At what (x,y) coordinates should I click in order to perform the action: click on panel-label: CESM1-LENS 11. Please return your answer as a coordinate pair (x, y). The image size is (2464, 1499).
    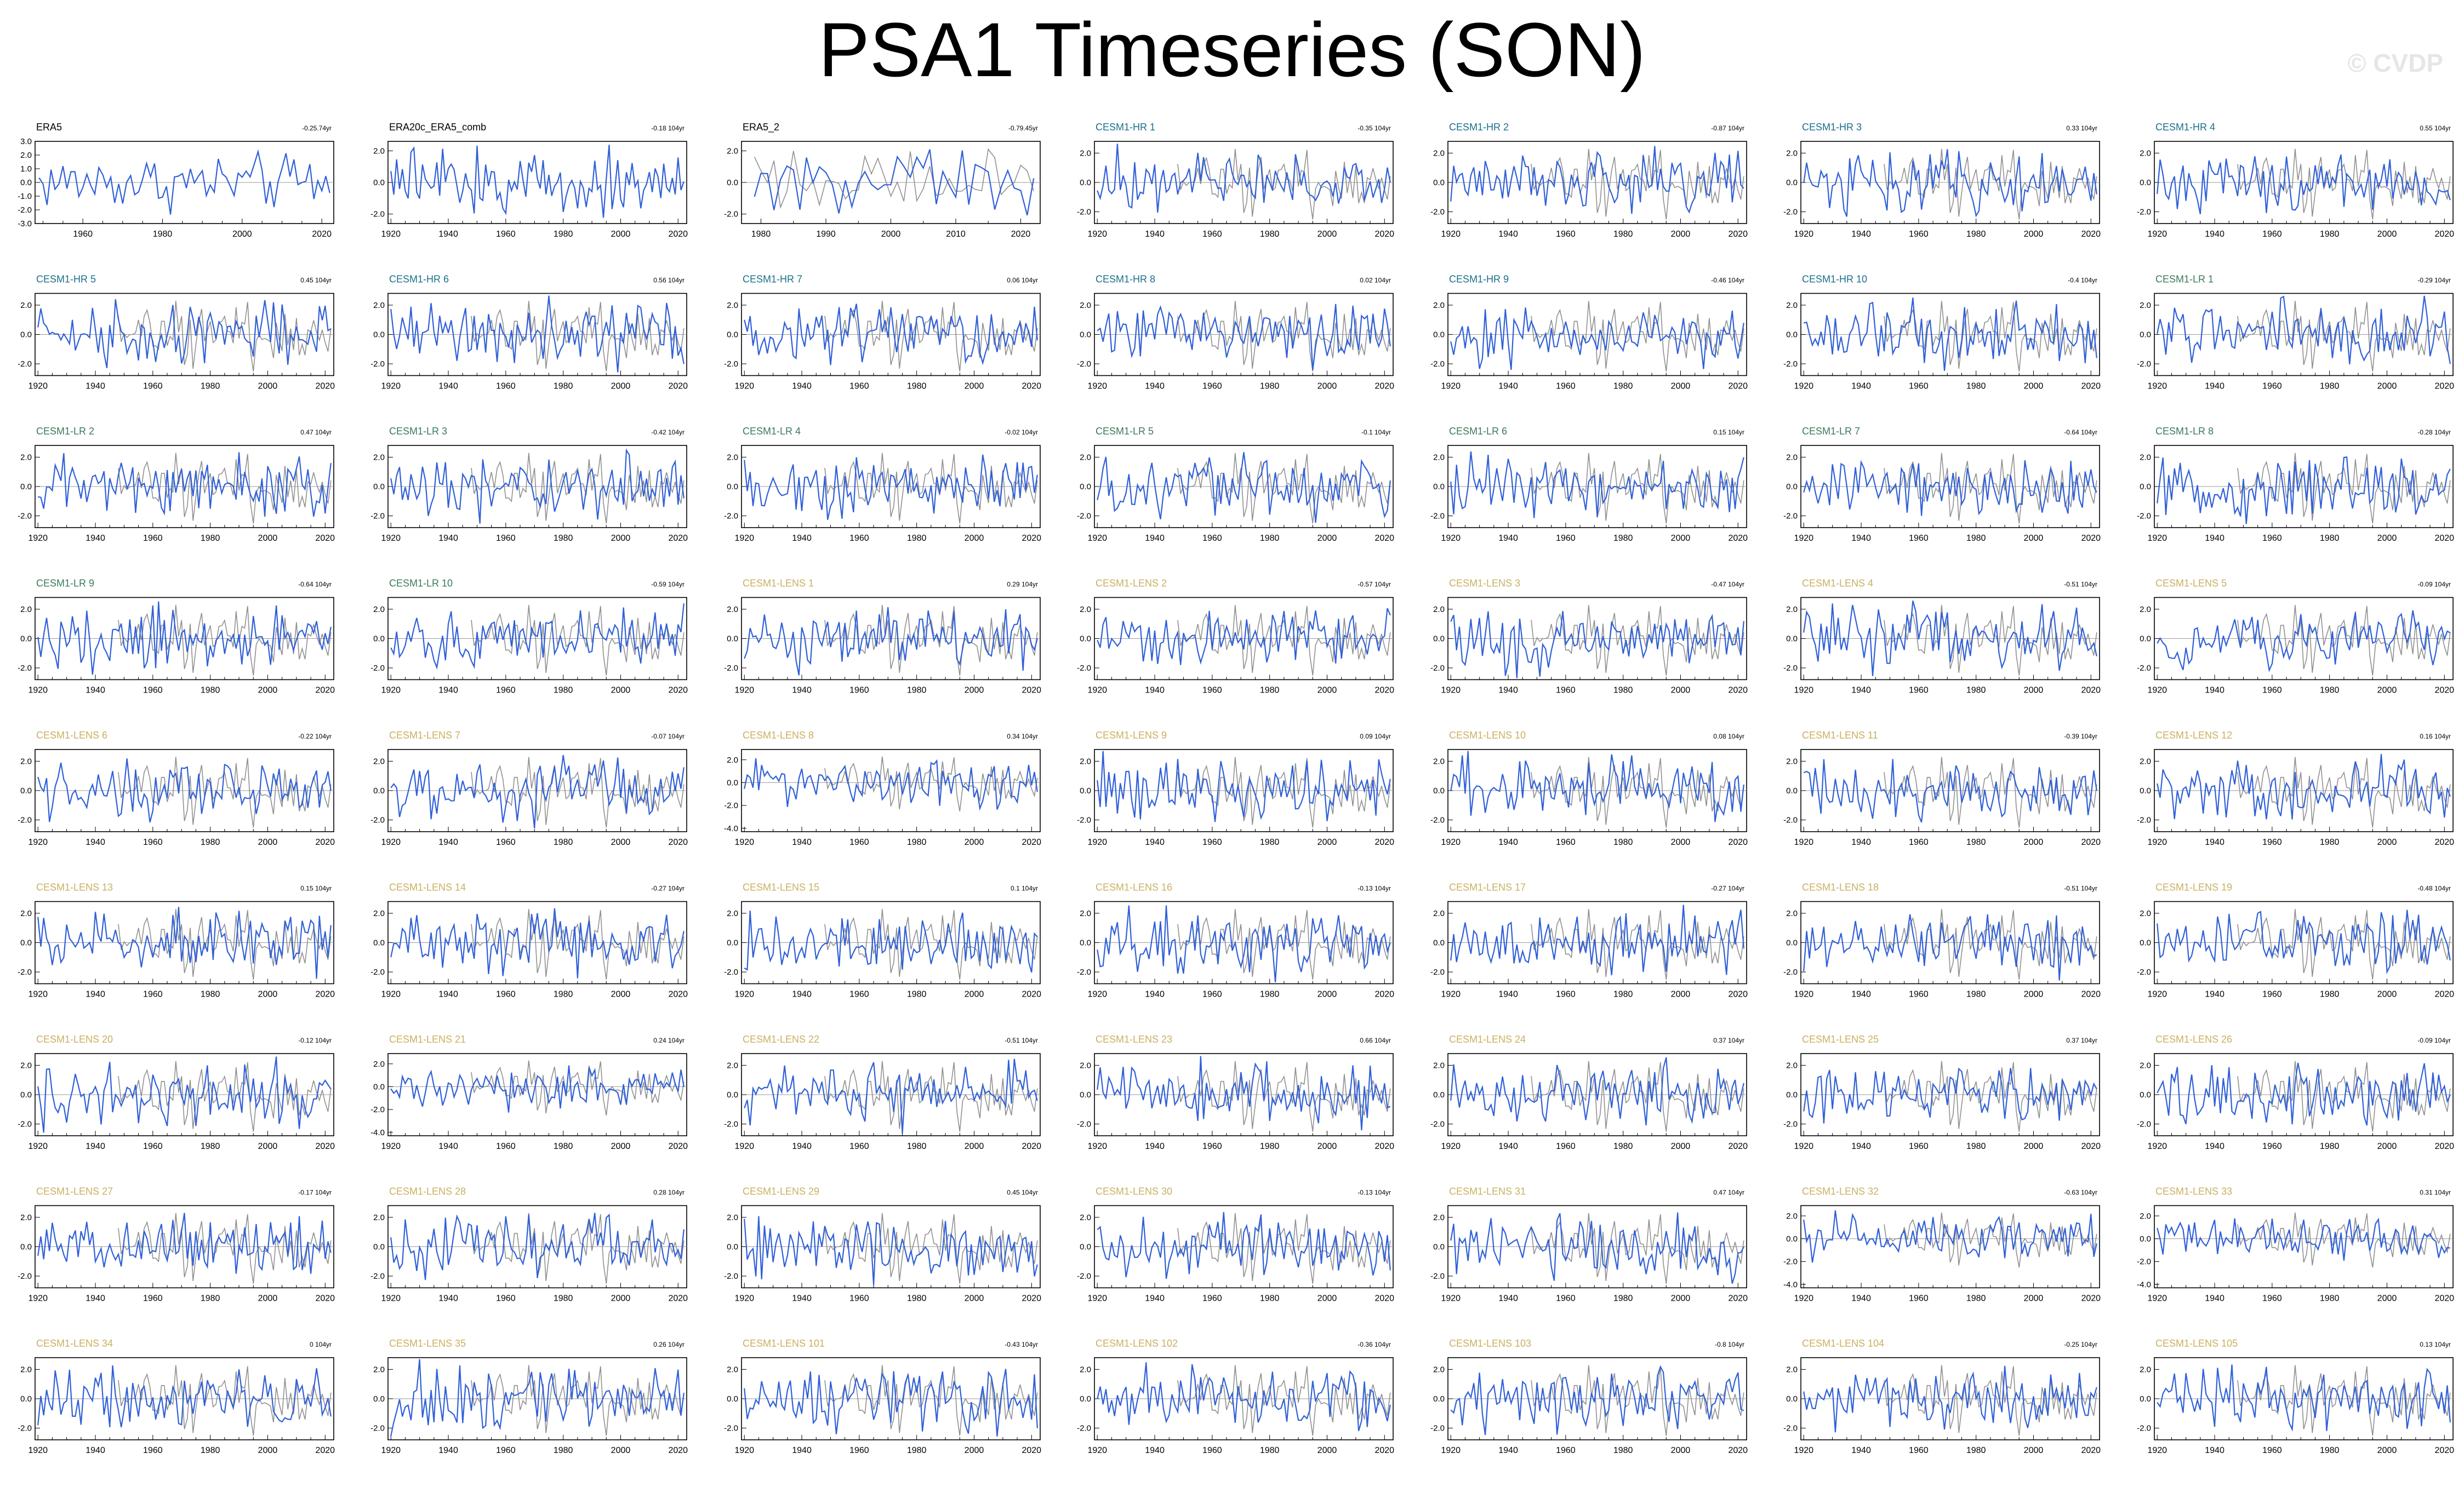
    Looking at the image, I should click on (1840, 735).